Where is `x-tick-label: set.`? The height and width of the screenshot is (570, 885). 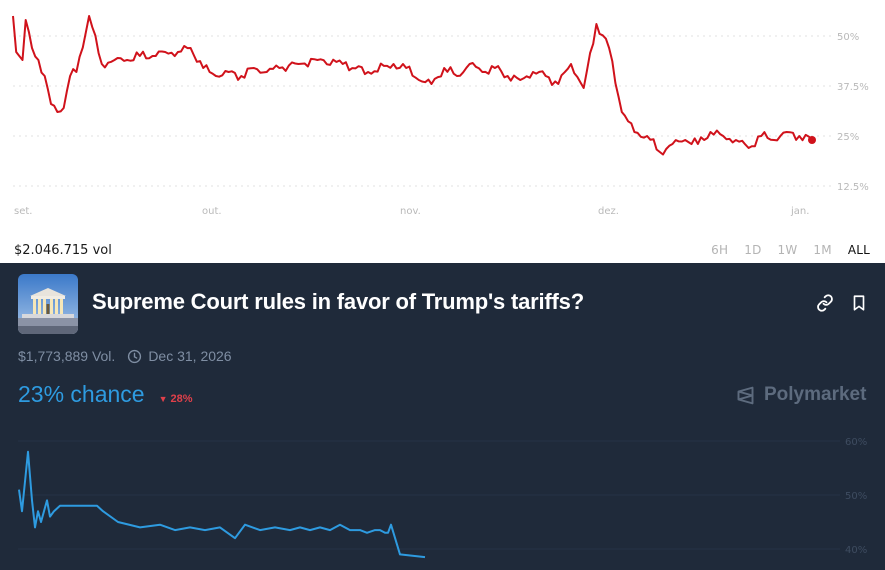
x-tick-label: set. is located at coordinates (23, 211).